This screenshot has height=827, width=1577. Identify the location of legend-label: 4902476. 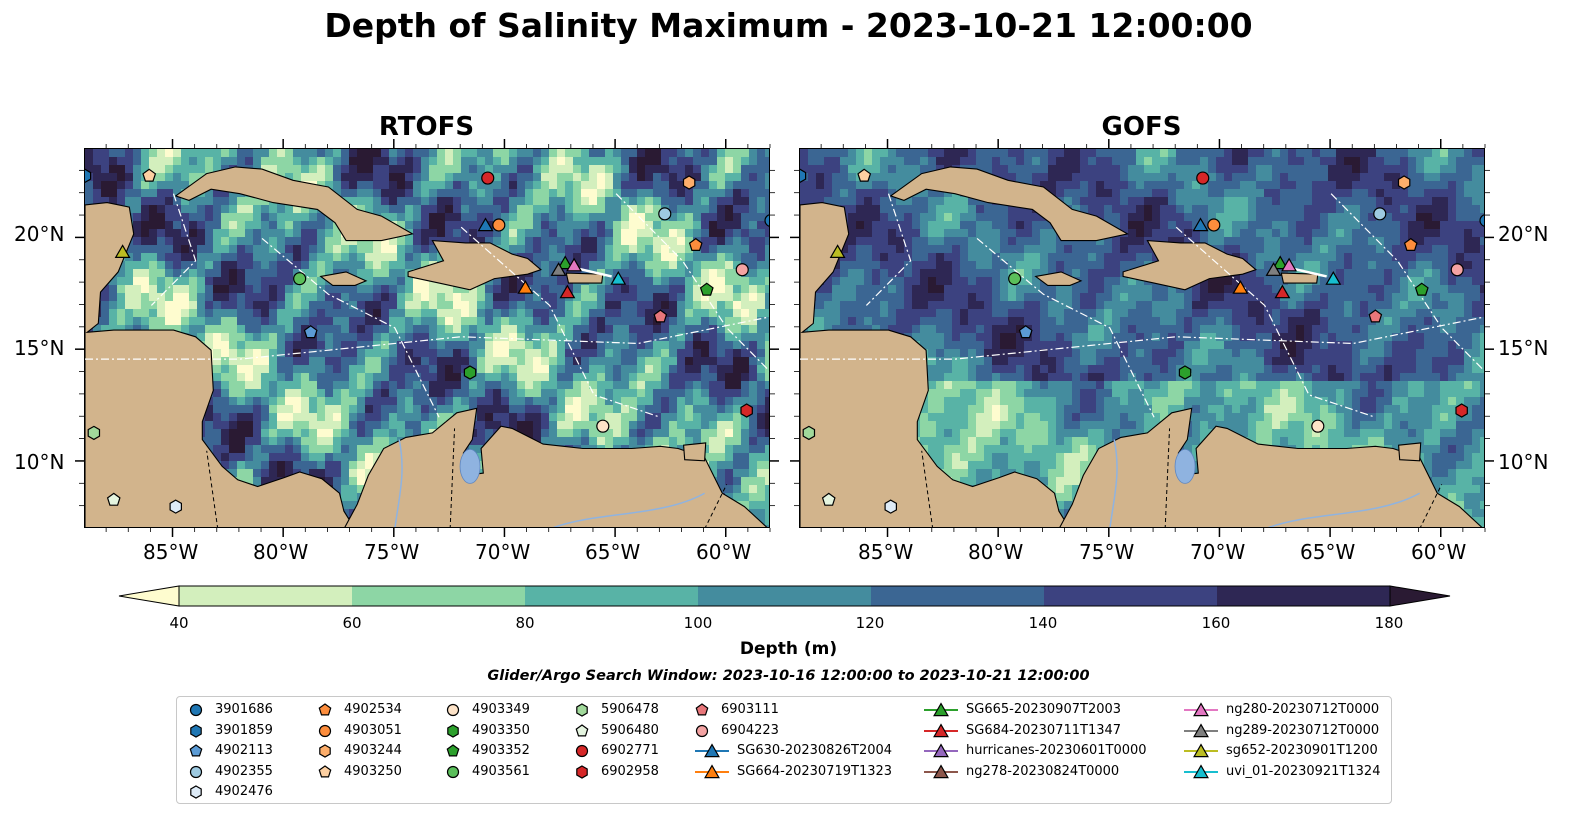
(244, 791).